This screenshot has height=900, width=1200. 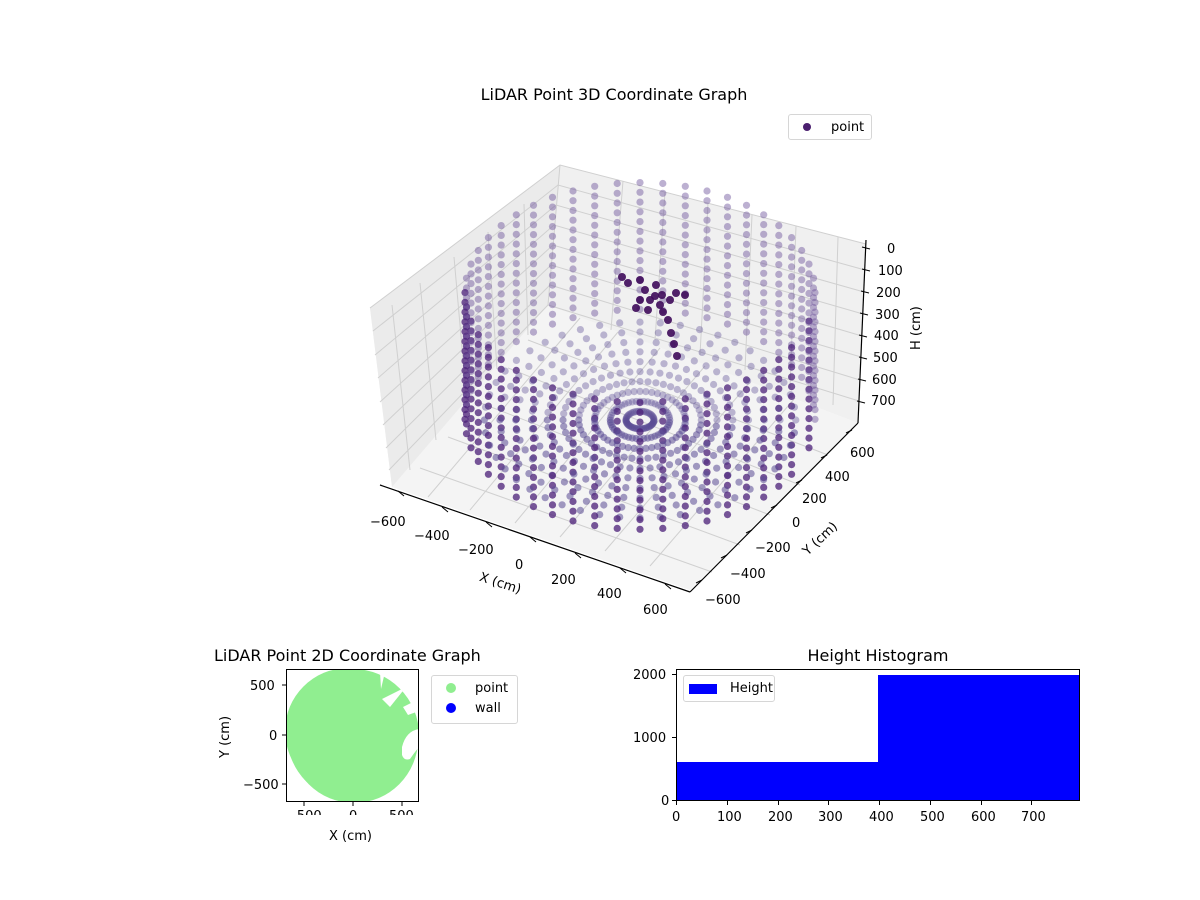 I want to click on plot3d-zlabel: H (cm), so click(x=916, y=328).